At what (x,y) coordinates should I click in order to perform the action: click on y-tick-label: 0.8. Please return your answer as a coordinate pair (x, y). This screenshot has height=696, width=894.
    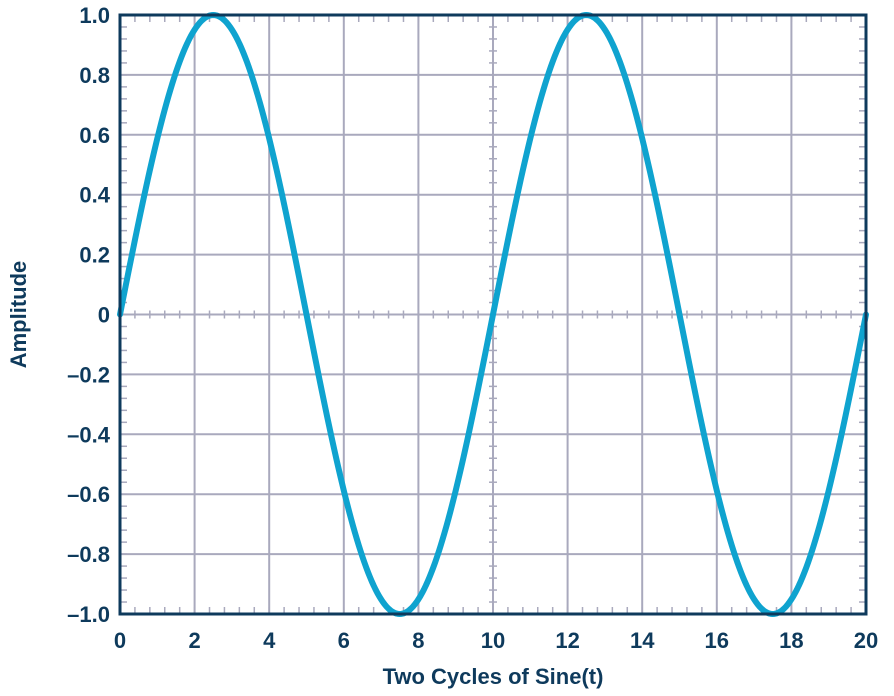
    Looking at the image, I should click on (94, 75).